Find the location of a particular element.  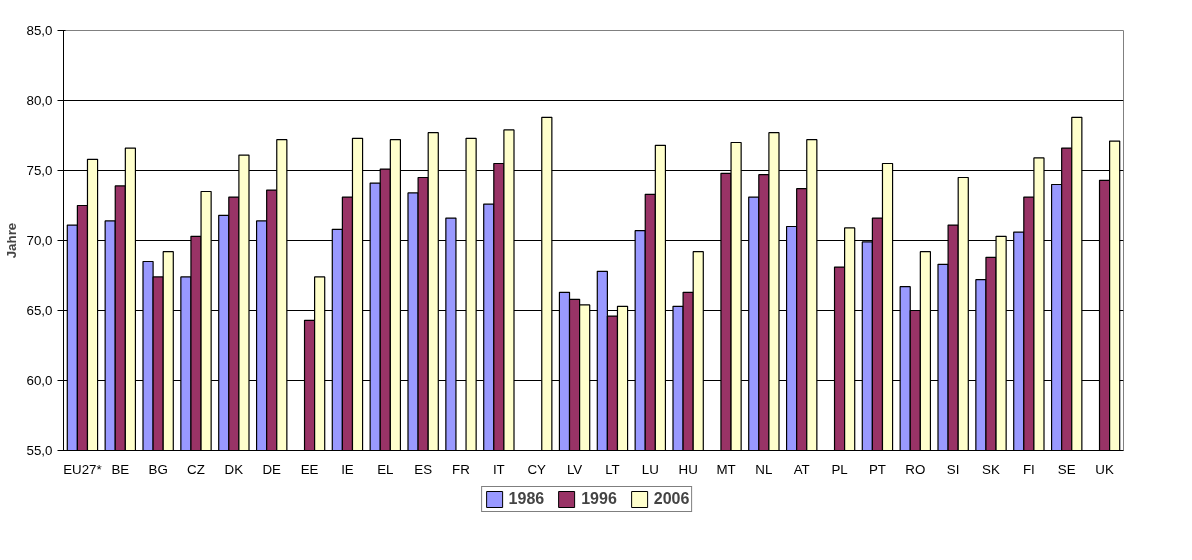

y-tick-label: 80,0 is located at coordinates (39, 100).